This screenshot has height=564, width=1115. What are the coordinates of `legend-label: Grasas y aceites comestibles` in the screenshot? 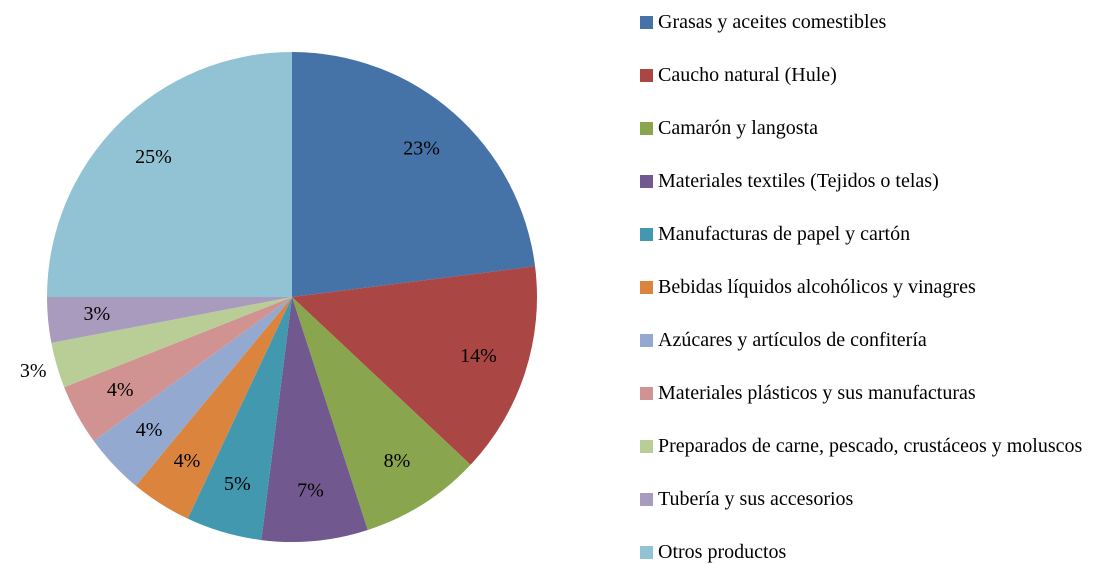 It's located at (772, 22).